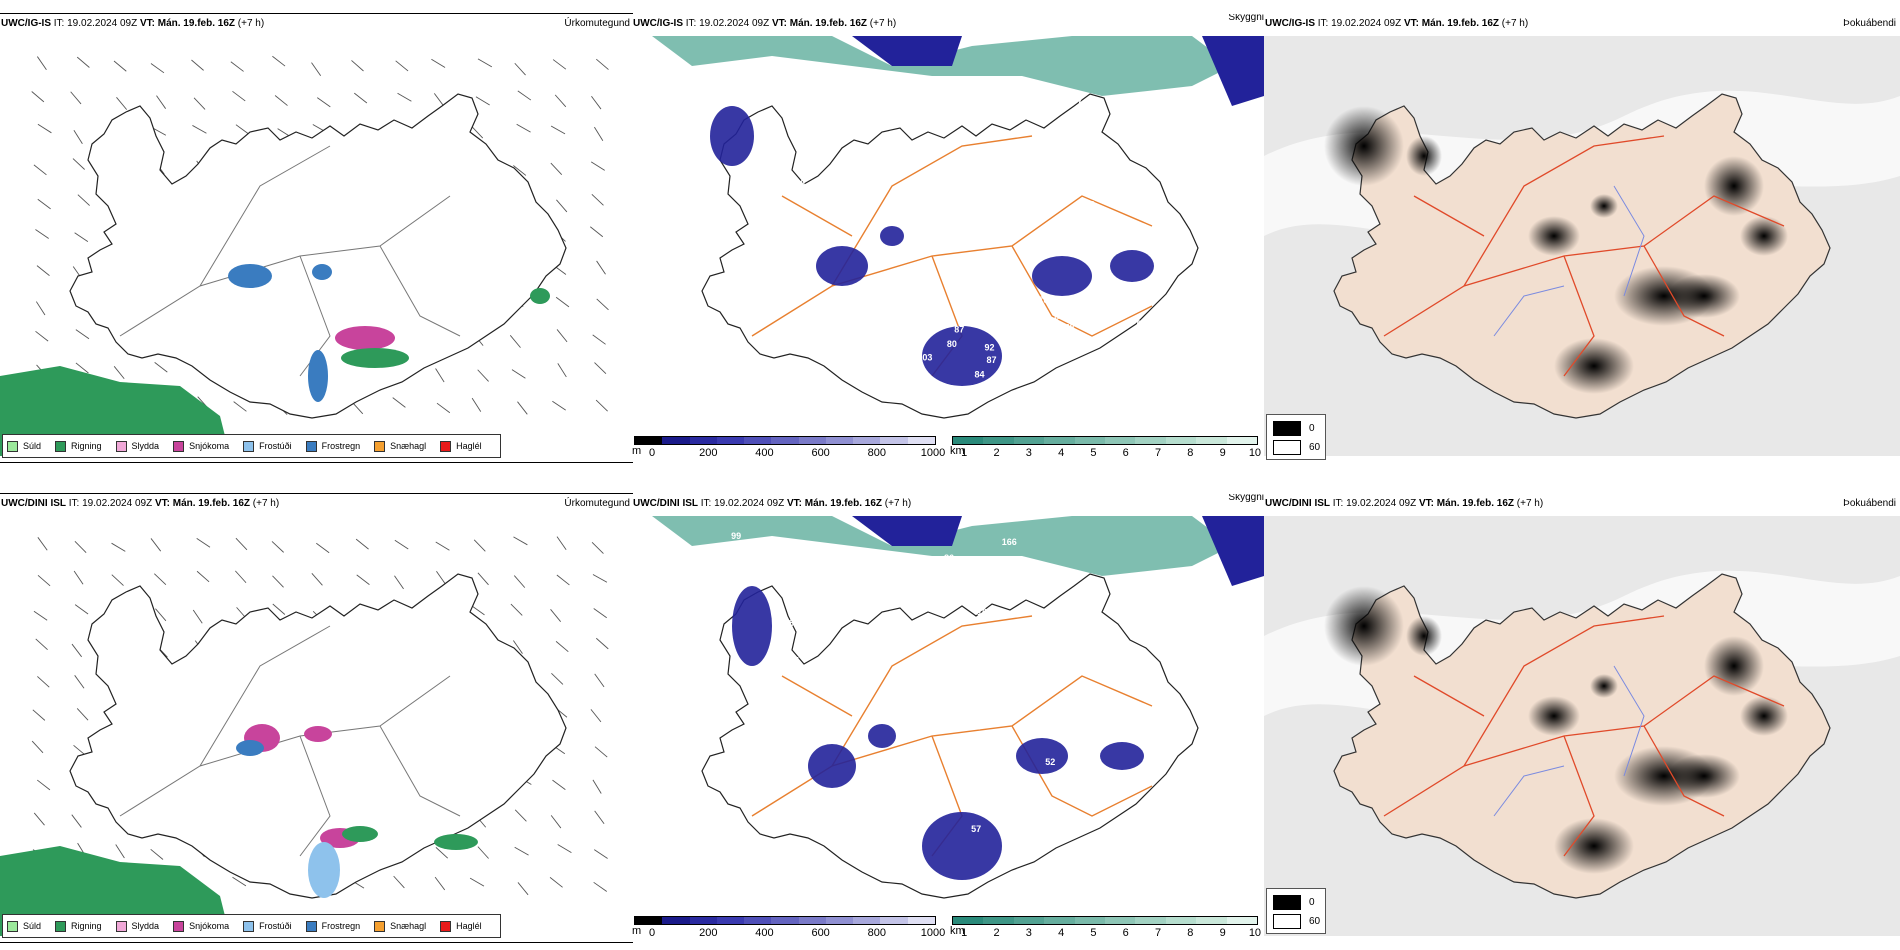  What do you see at coordinates (1007, 600) in the screenshot?
I see `ceiling-value-label: 112` at bounding box center [1007, 600].